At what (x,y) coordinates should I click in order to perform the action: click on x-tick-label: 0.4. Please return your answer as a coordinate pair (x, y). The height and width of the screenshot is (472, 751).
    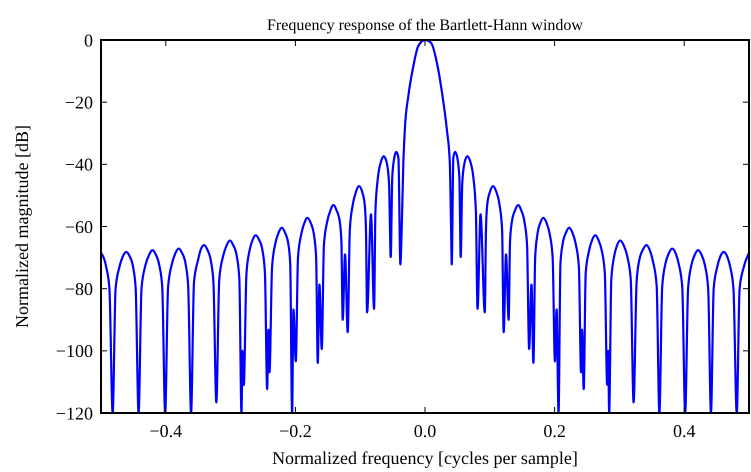
    Looking at the image, I should click on (684, 431).